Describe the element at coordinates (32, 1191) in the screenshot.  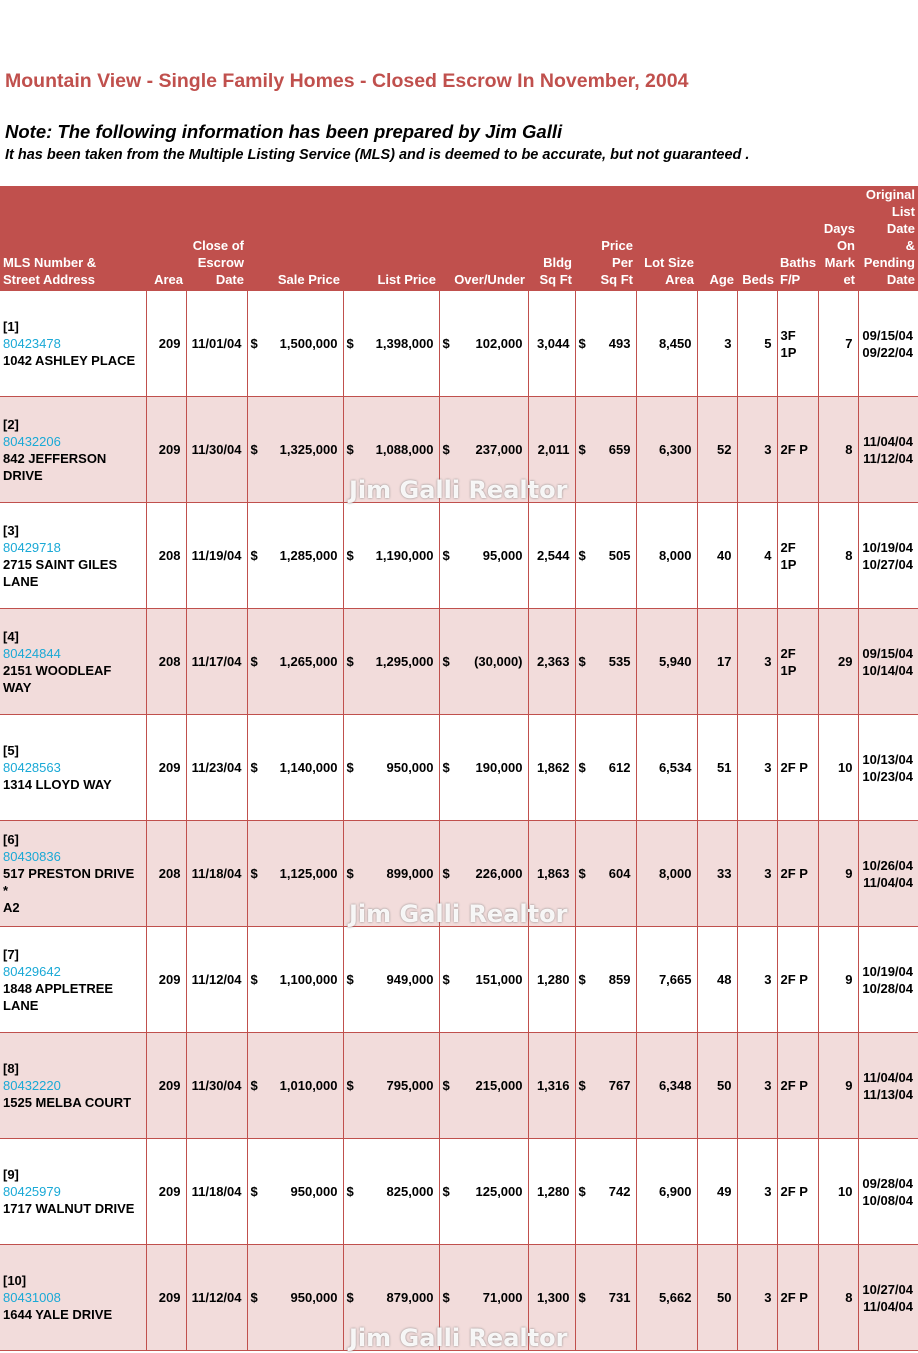
I see `mls-number-link: 80425979` at that location.